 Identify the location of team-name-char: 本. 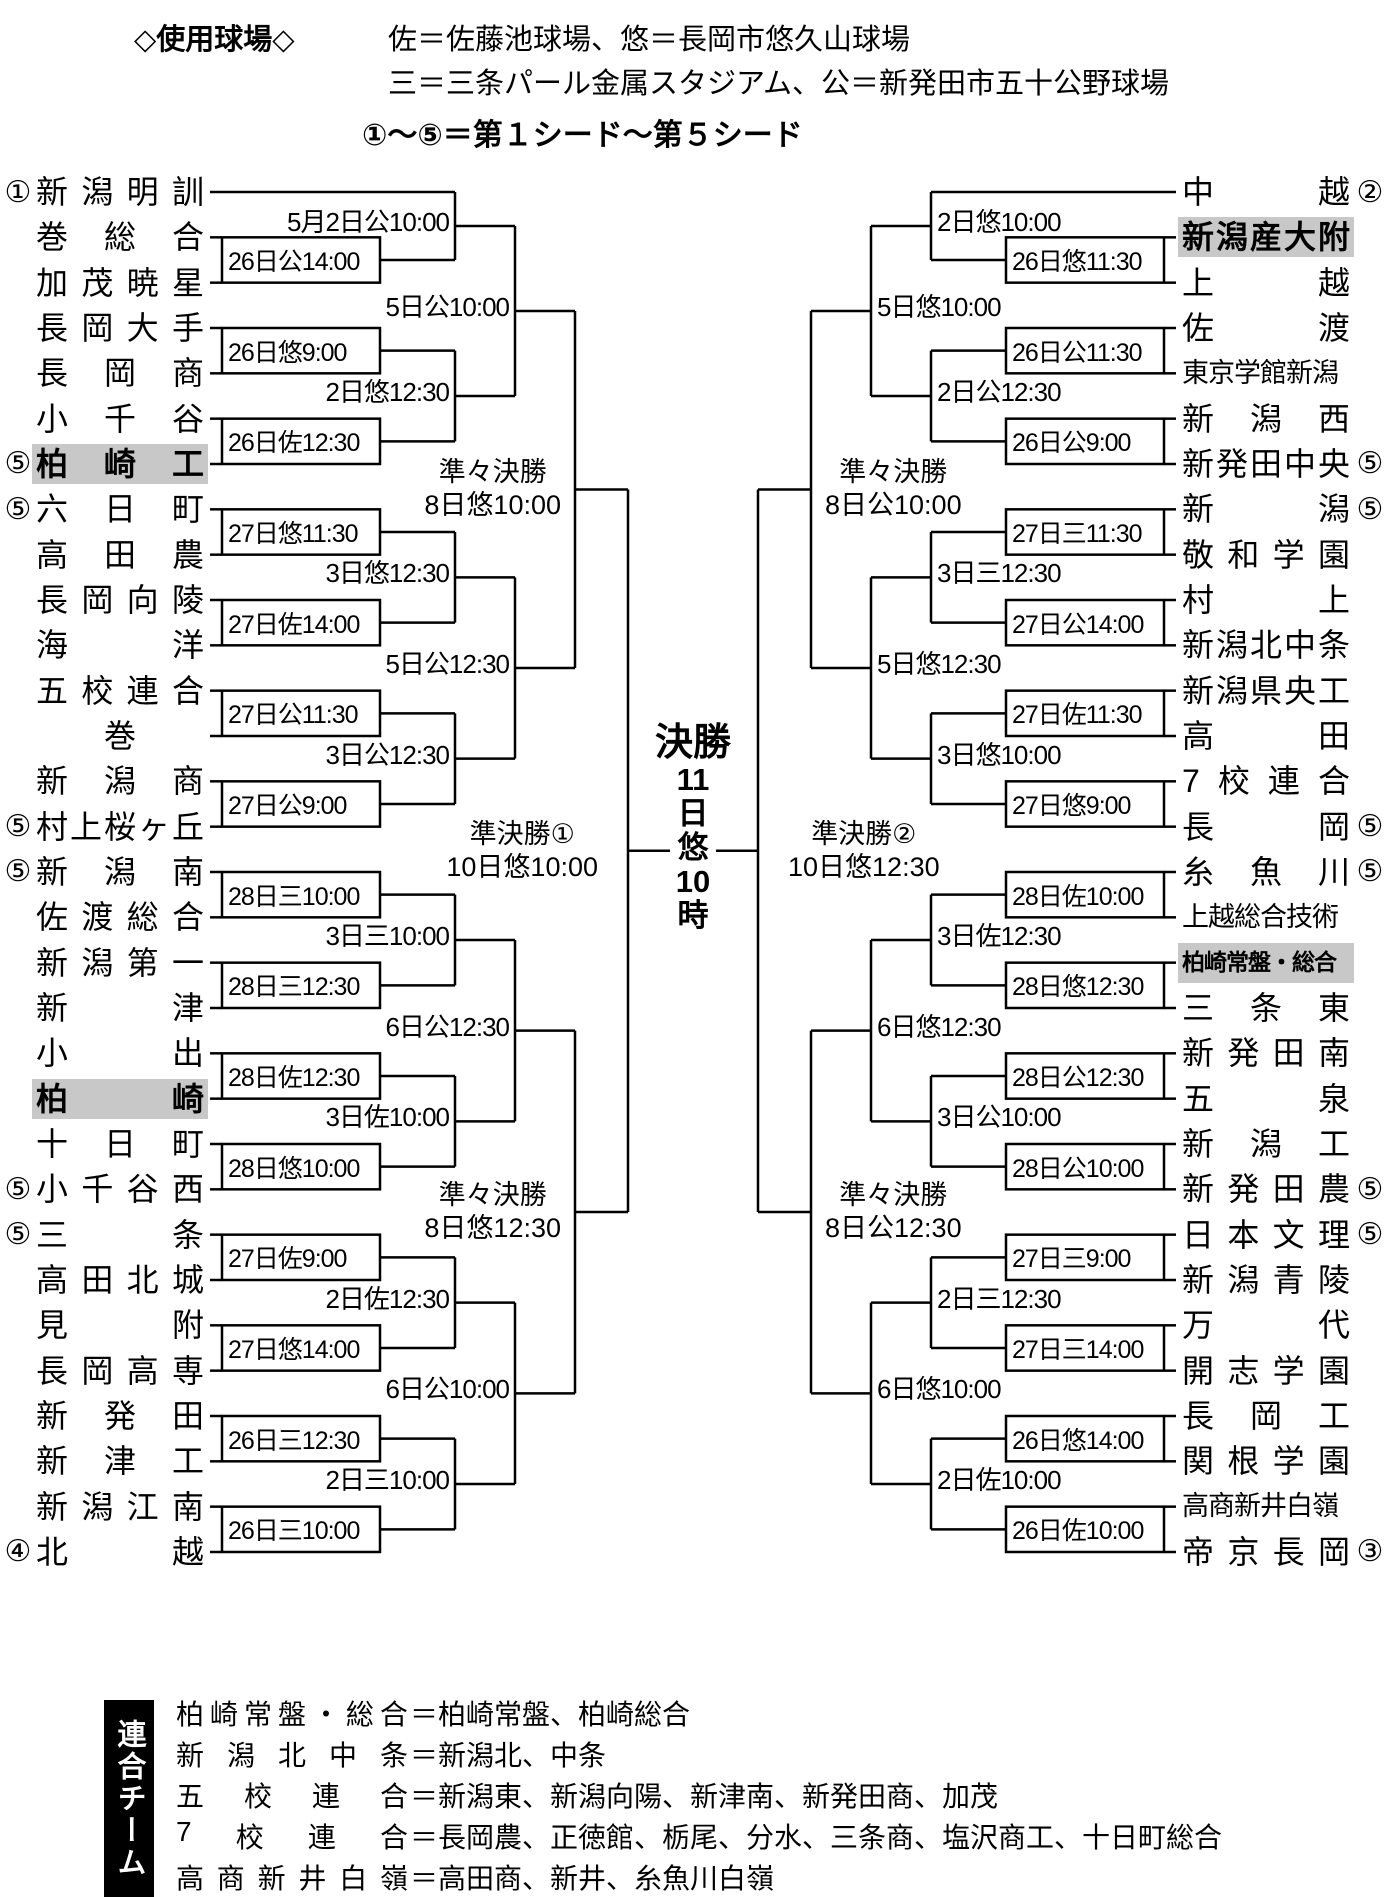
(1243, 1234).